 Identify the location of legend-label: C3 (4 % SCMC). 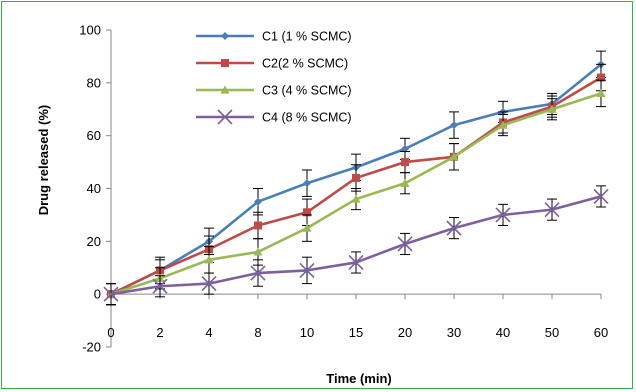
(307, 91).